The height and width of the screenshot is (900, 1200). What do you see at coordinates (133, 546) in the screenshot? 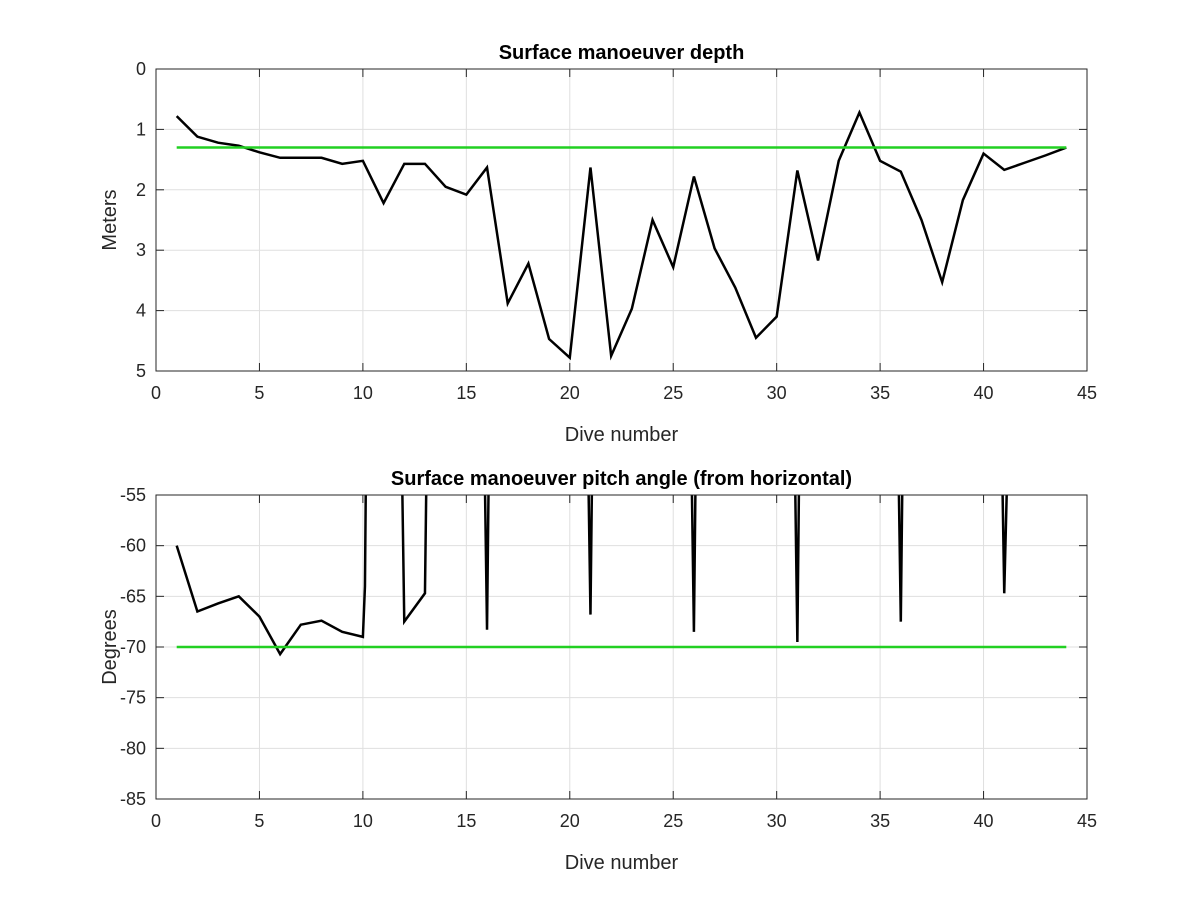
I see `y-tick-label: -60` at bounding box center [133, 546].